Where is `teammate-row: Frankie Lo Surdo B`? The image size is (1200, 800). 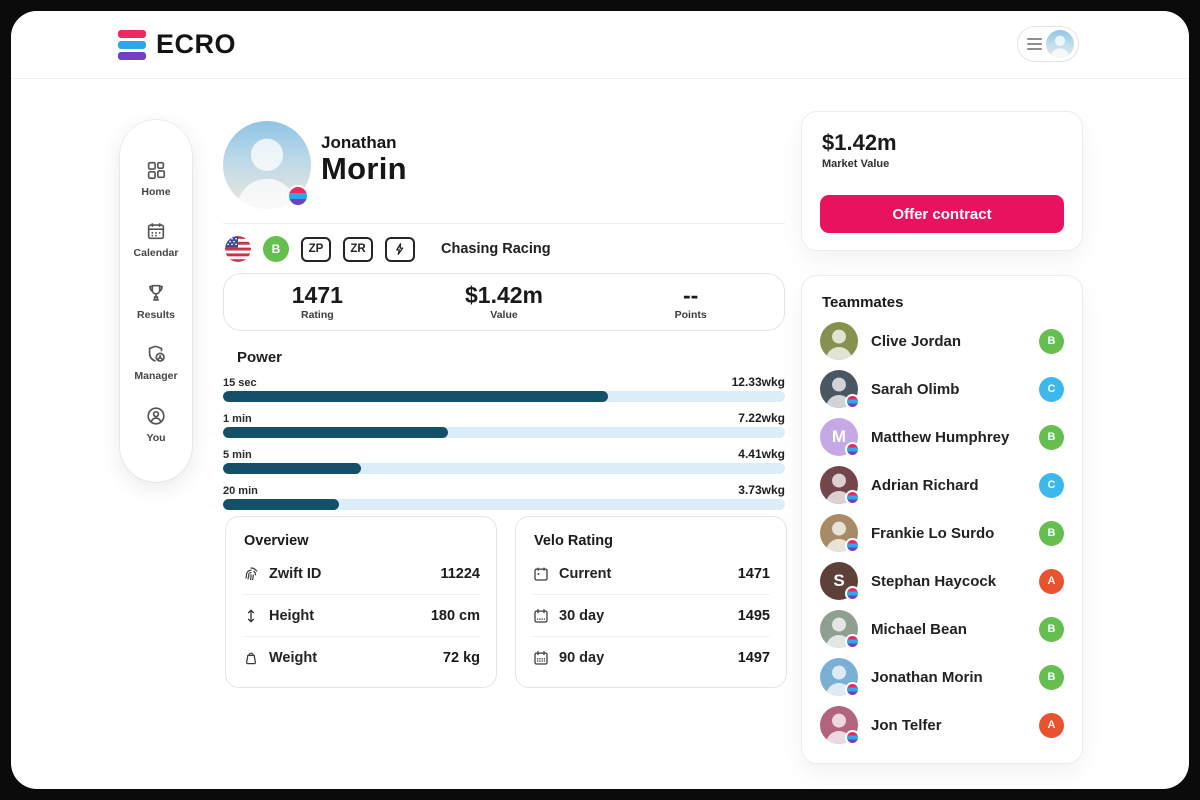
teammate-row: Frankie Lo Surdo B is located at coordinates (942, 533).